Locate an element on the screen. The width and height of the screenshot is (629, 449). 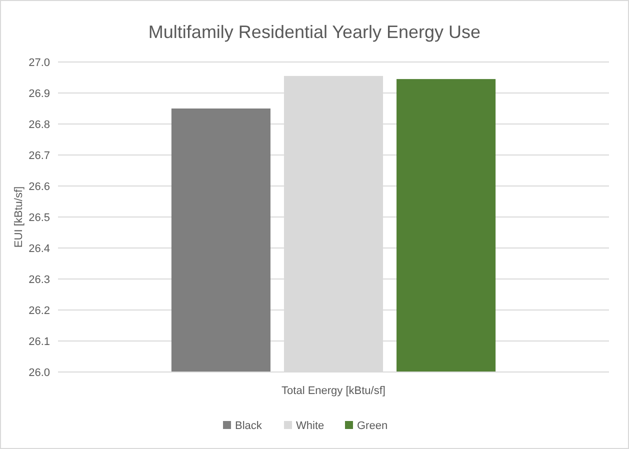
y-tick-label: 26.8 is located at coordinates (39, 124).